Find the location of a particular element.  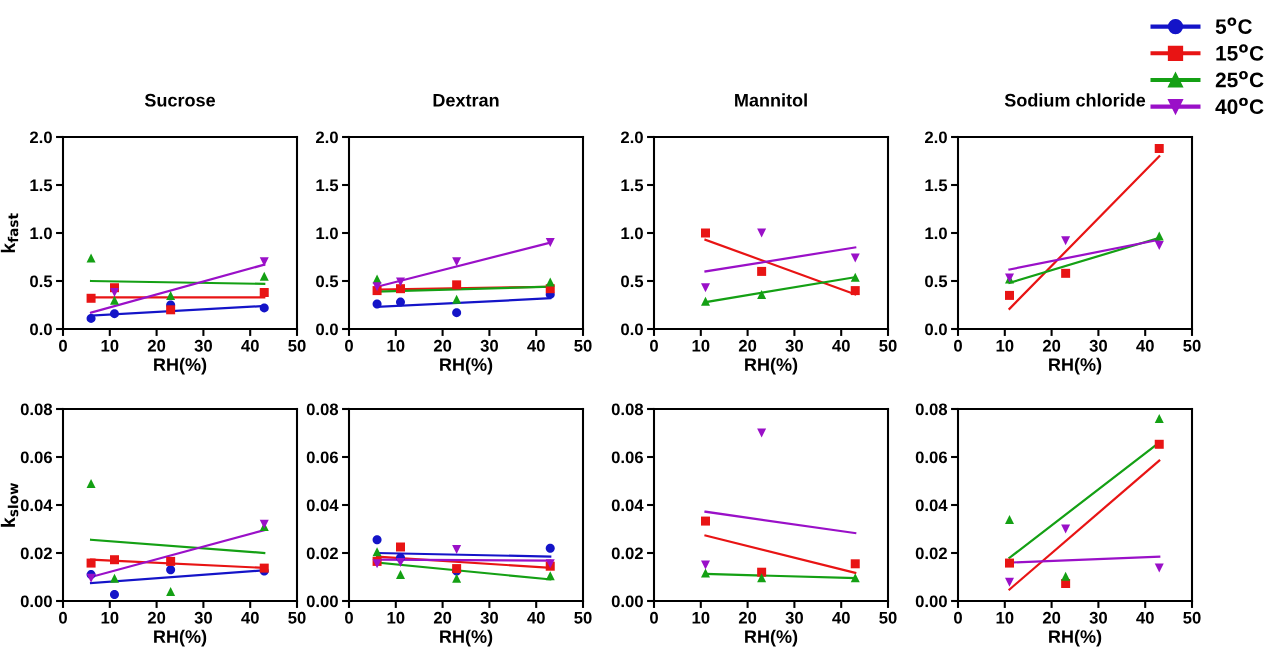

chart-title: Dextran is located at coordinates (466, 100).